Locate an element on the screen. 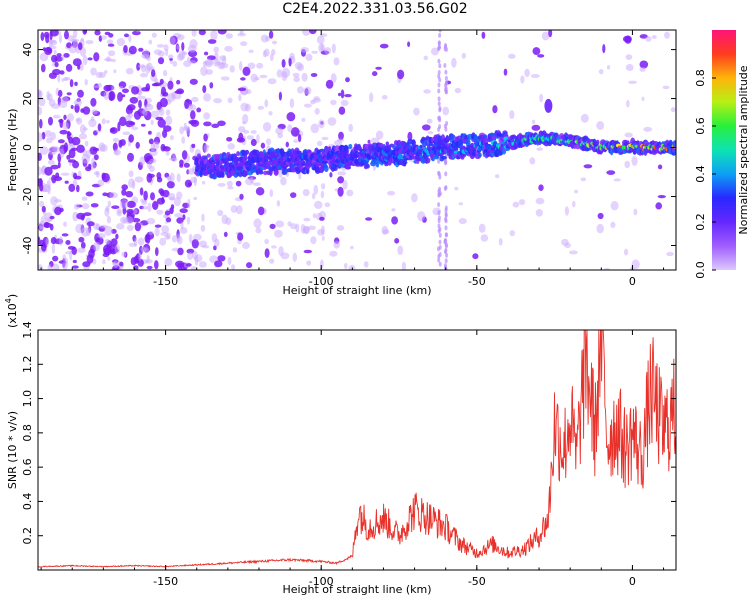 This screenshot has height=600, width=750. snr-xtick-label: -100 is located at coordinates (321, 581).